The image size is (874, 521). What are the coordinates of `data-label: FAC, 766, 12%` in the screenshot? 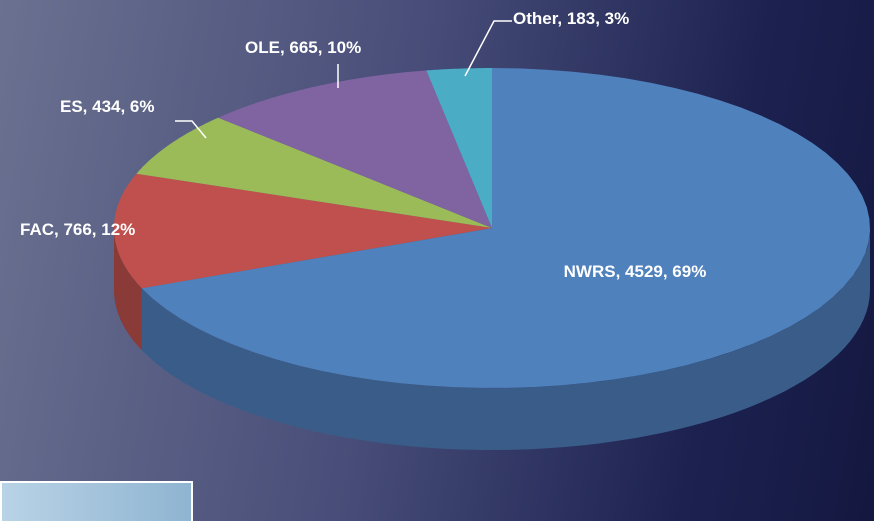 It's located at (78, 229).